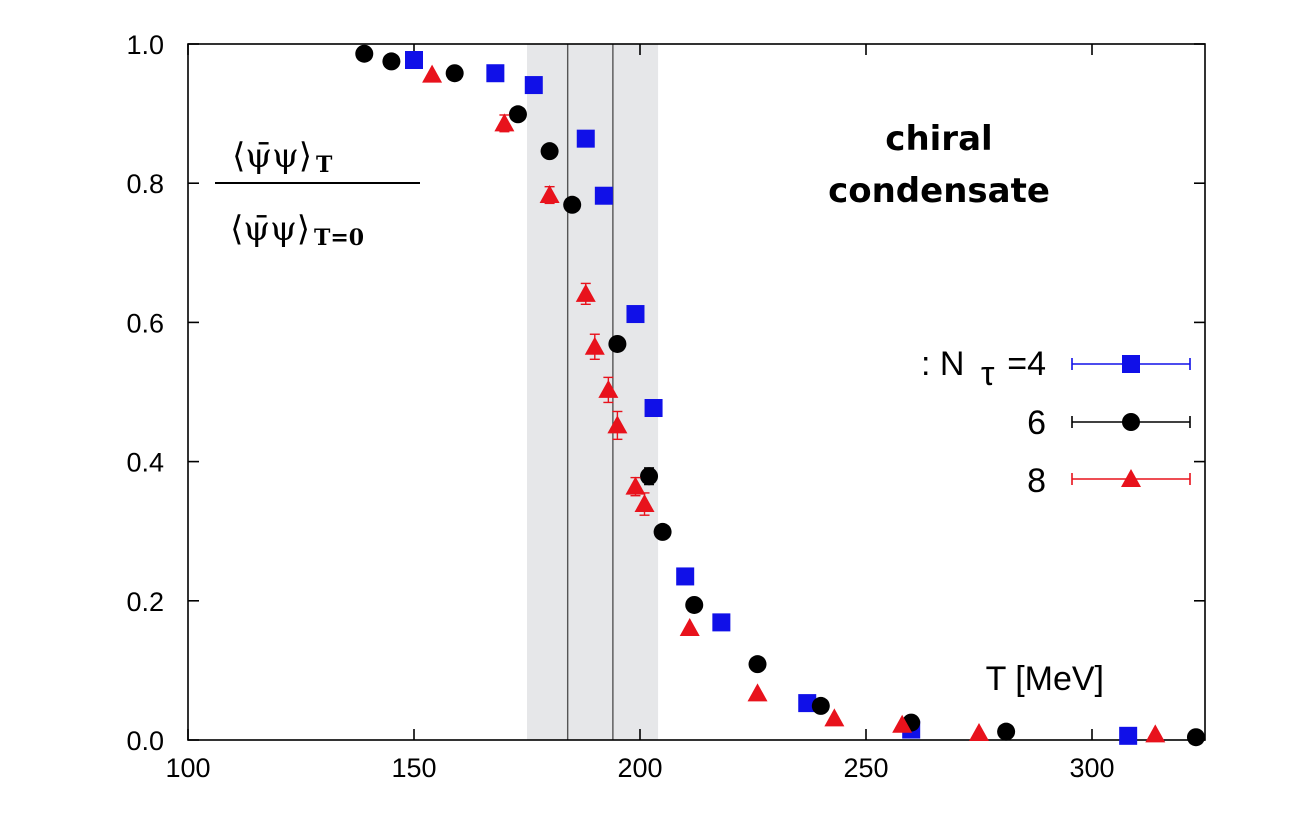 The width and height of the screenshot is (1311, 839). Describe the element at coordinates (145, 602) in the screenshot. I see `y-tick-label: 0.2` at that location.